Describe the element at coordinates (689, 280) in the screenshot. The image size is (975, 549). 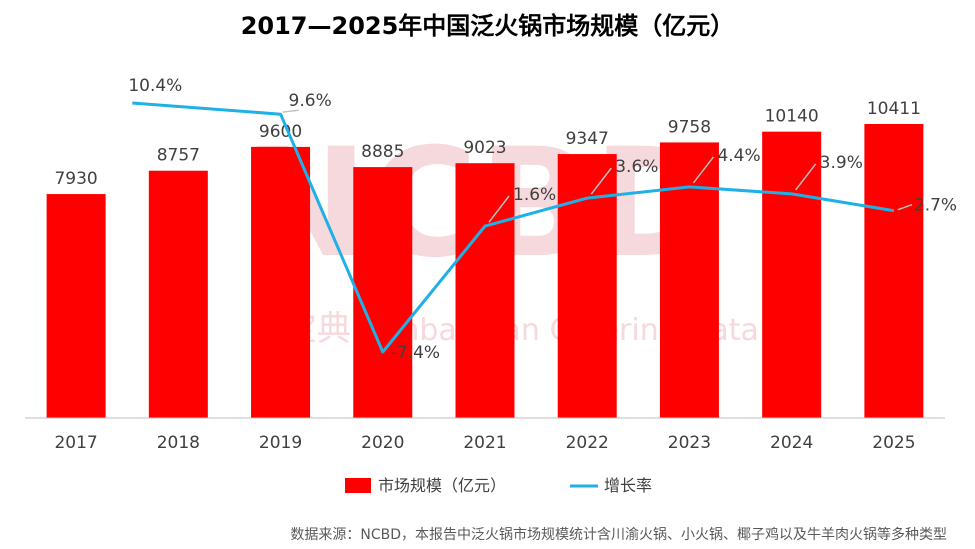
I see `bar-2023` at that location.